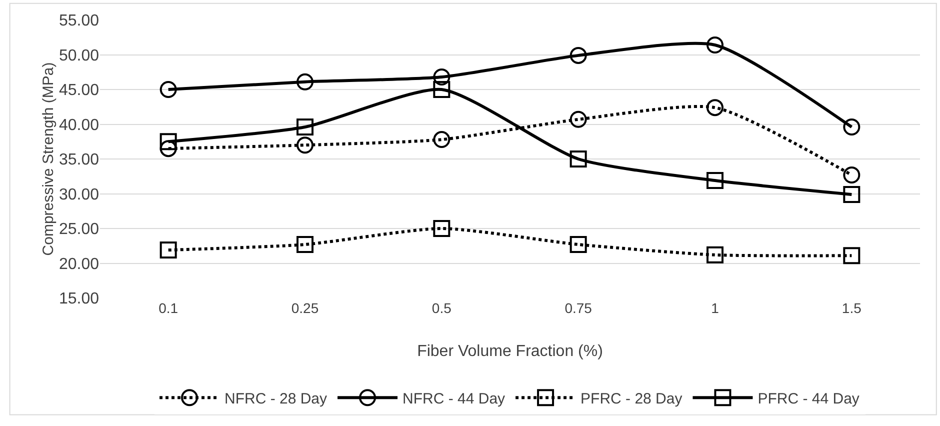 The height and width of the screenshot is (426, 940). What do you see at coordinates (79, 91) in the screenshot?
I see `y-tick-label: 45.00` at bounding box center [79, 91].